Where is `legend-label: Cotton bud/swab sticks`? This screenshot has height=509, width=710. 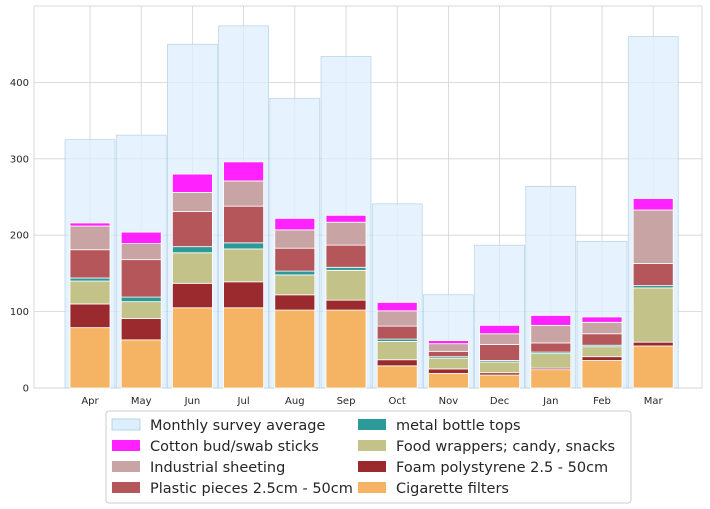 legend-label: Cotton bud/swab sticks is located at coordinates (234, 447).